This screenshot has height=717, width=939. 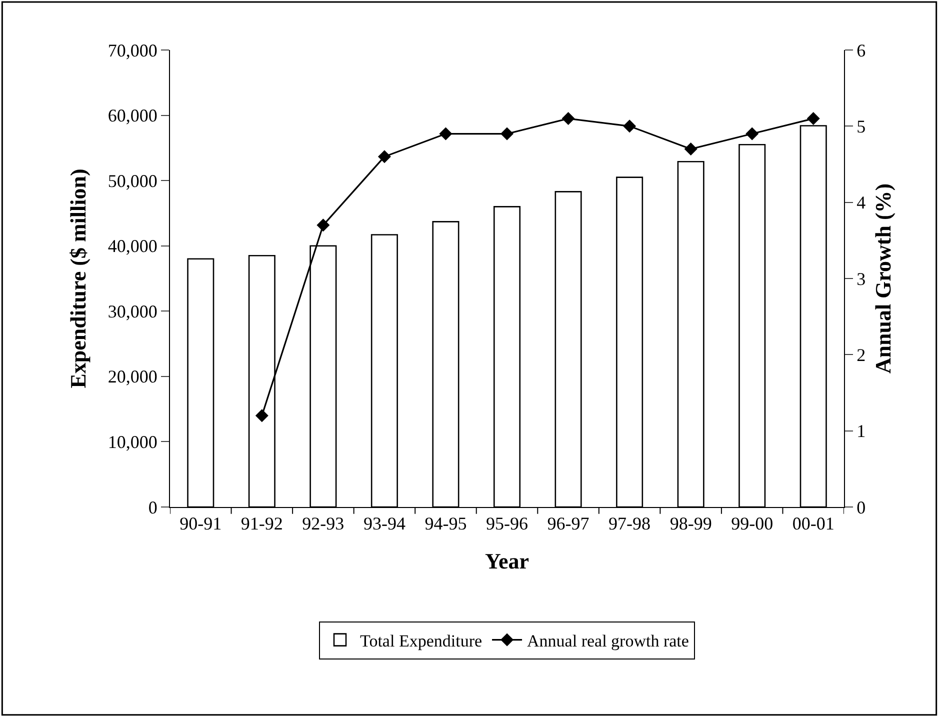 I want to click on x-tick-label: 95-96, so click(x=507, y=524).